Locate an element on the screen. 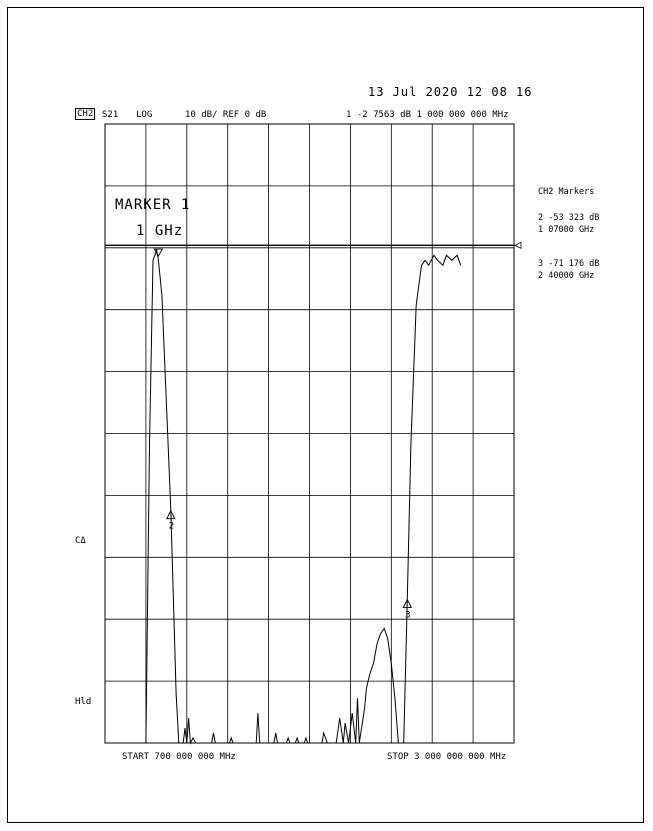 Image resolution: width=653 pixels, height=831 pixels. marker-2-label: 2 is located at coordinates (171, 527).